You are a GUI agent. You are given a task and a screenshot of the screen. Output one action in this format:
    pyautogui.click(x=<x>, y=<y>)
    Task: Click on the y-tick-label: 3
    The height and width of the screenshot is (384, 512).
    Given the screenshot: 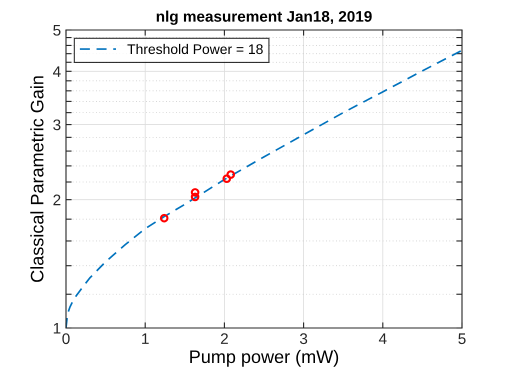 What is the action you would take?
    pyautogui.click(x=56, y=124)
    